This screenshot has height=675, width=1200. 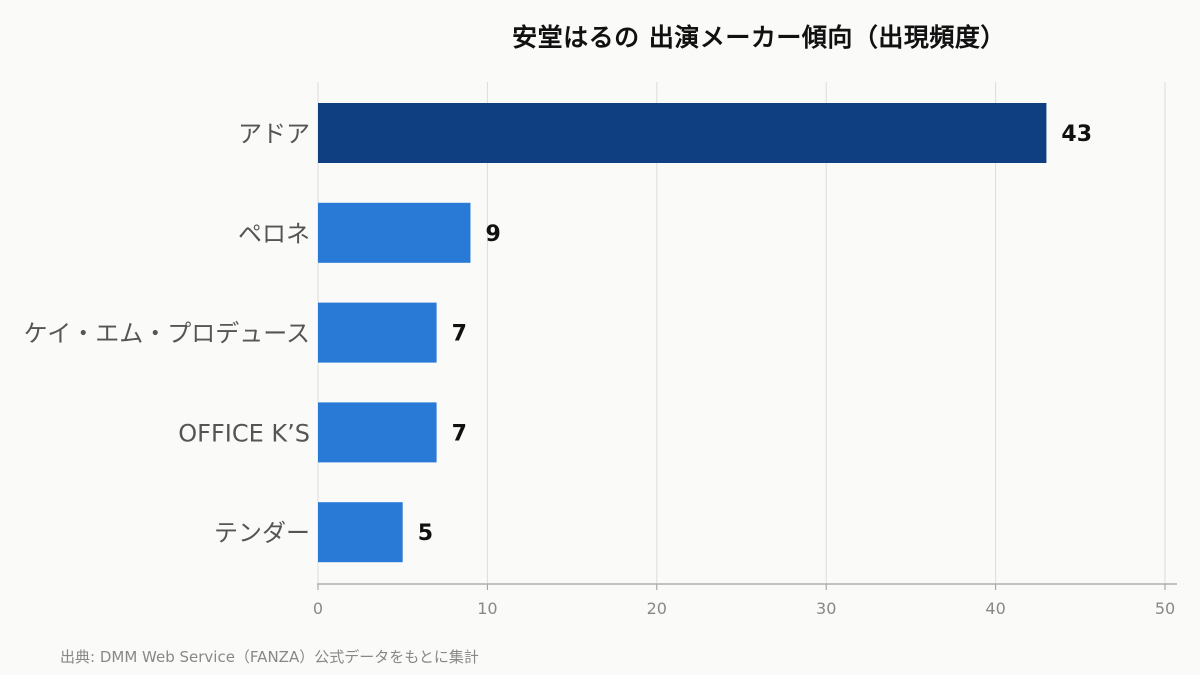 What do you see at coordinates (759, 37) in the screenshot?
I see `chart-title: 安堂はるの 出演メーカー傾向（出現頻度）` at bounding box center [759, 37].